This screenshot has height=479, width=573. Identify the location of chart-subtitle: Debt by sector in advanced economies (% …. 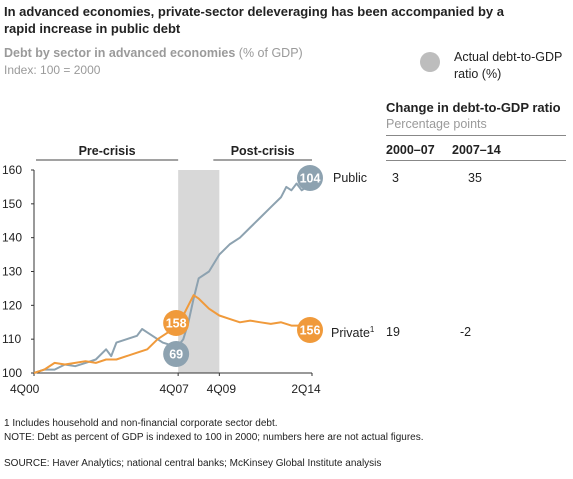
(153, 53).